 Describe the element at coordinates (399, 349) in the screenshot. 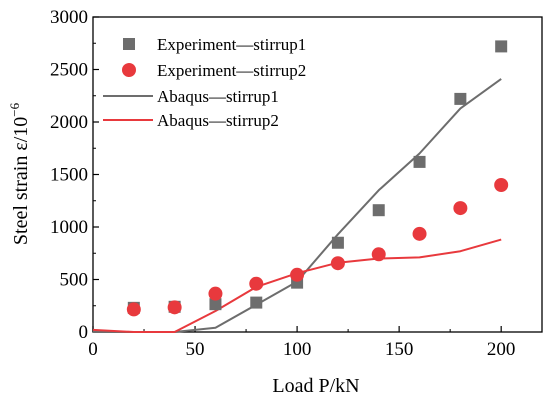

I see `x-tick-label: 150` at that location.